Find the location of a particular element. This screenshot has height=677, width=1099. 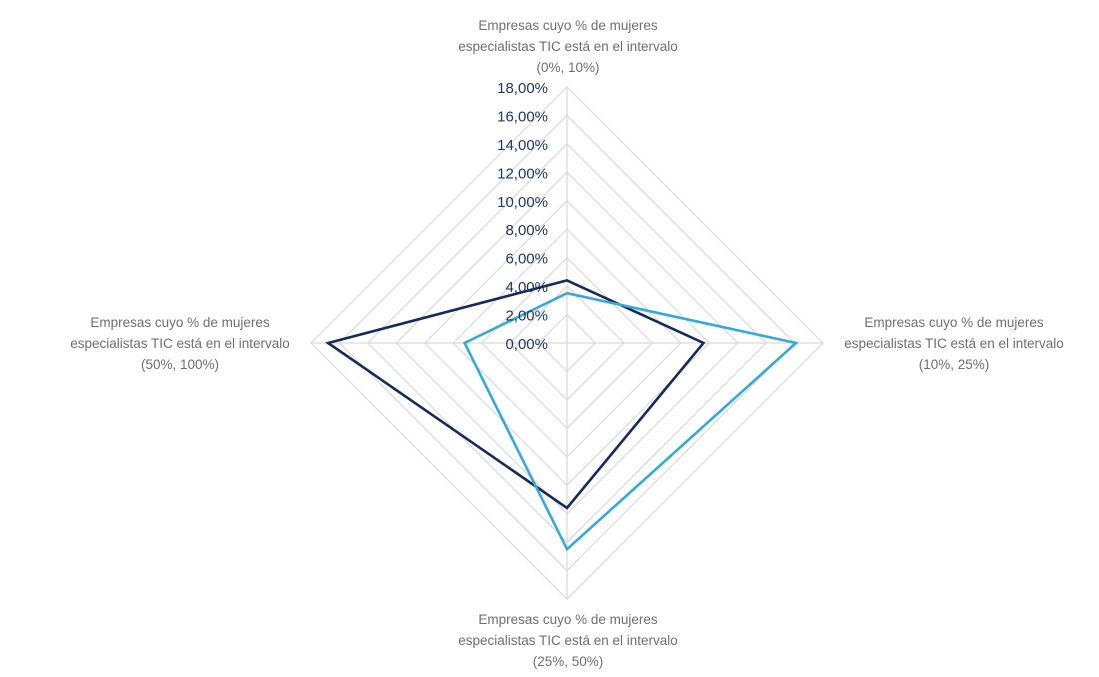

axis-label-bottom-line1: Empresas cuyo % de mujeres is located at coordinates (568, 619).